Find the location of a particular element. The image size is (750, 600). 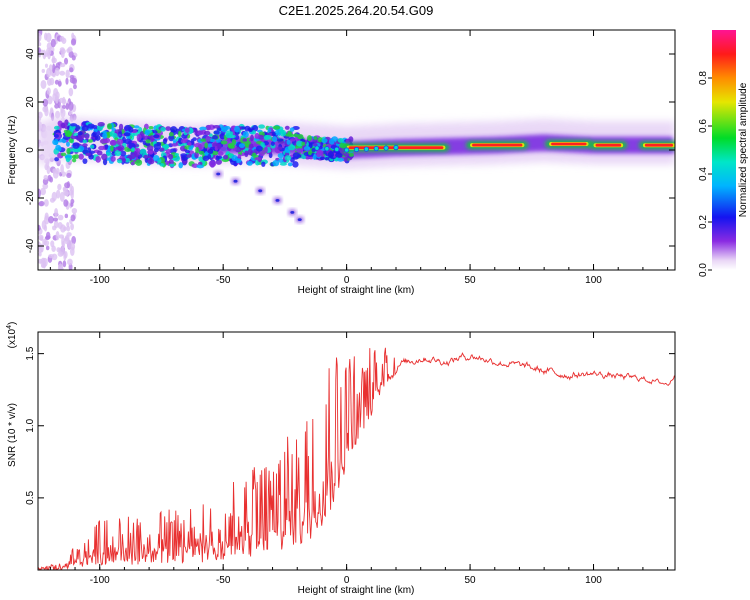

colorbar-tick-label: 0.8 is located at coordinates (703, 78).